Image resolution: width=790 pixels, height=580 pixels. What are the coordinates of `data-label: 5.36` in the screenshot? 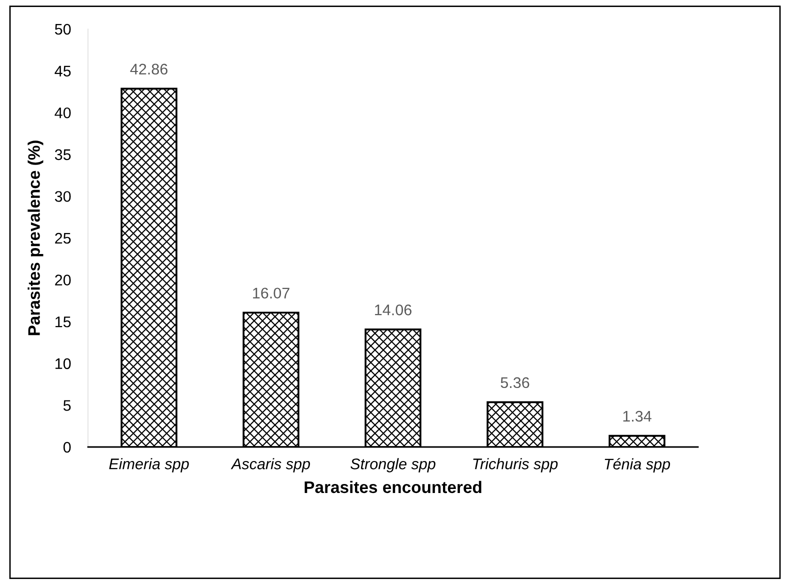 It's located at (515, 382).